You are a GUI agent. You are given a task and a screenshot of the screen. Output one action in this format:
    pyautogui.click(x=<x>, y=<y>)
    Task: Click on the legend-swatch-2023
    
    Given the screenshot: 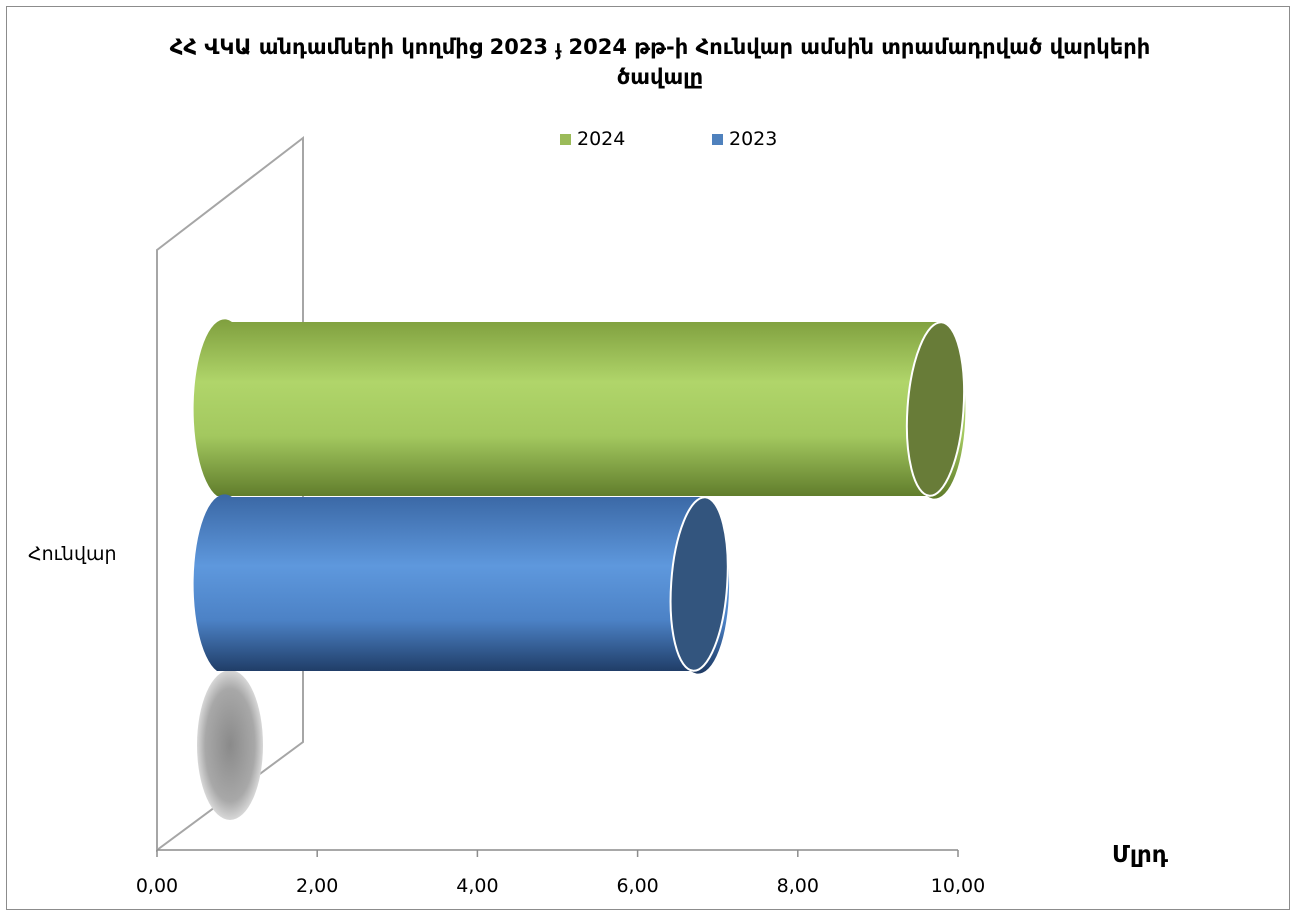 What is the action you would take?
    pyautogui.click(x=717, y=139)
    